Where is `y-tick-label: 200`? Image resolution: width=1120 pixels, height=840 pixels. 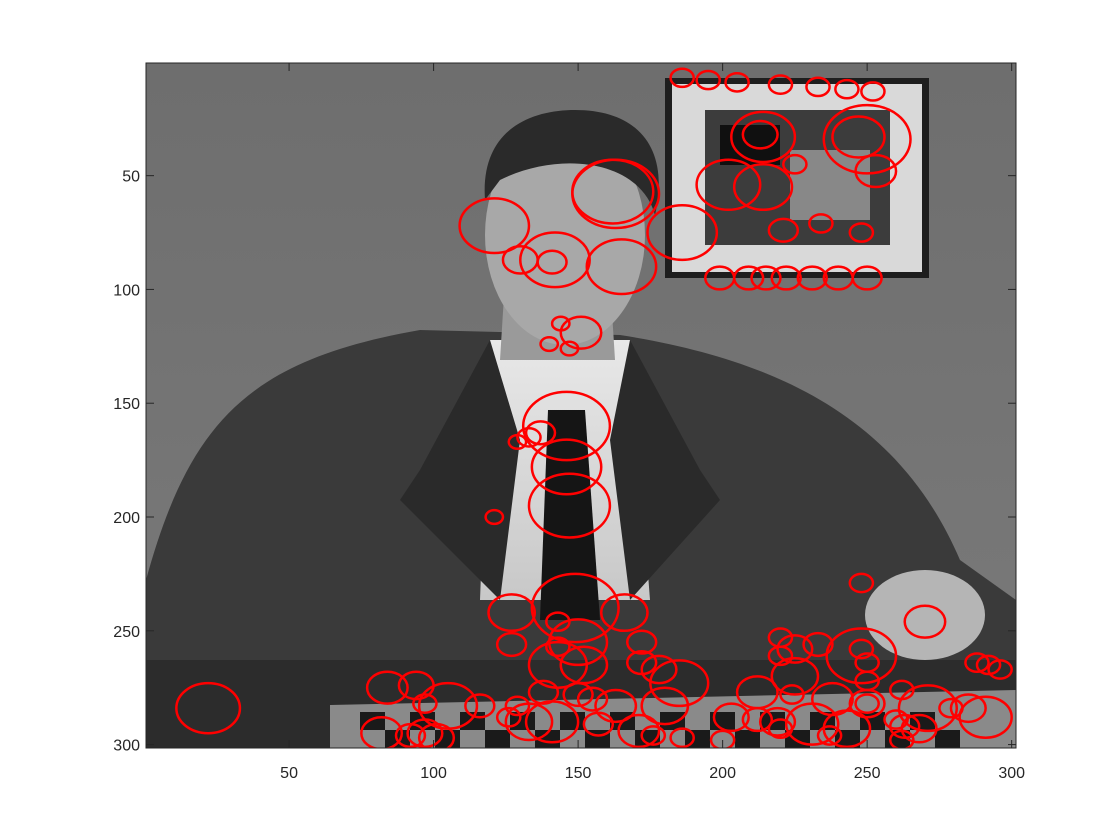 y-tick-label: 200 is located at coordinates (126, 518).